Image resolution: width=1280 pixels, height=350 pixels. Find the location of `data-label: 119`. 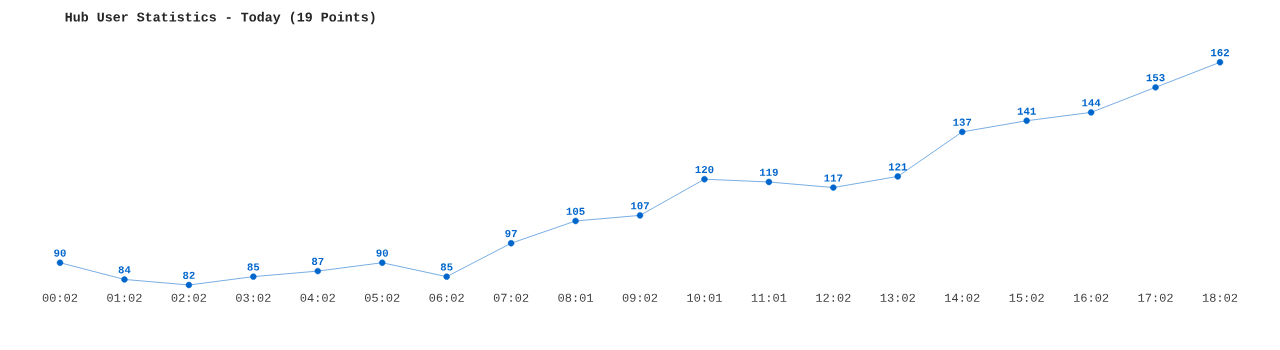

data-label: 119 is located at coordinates (769, 172).